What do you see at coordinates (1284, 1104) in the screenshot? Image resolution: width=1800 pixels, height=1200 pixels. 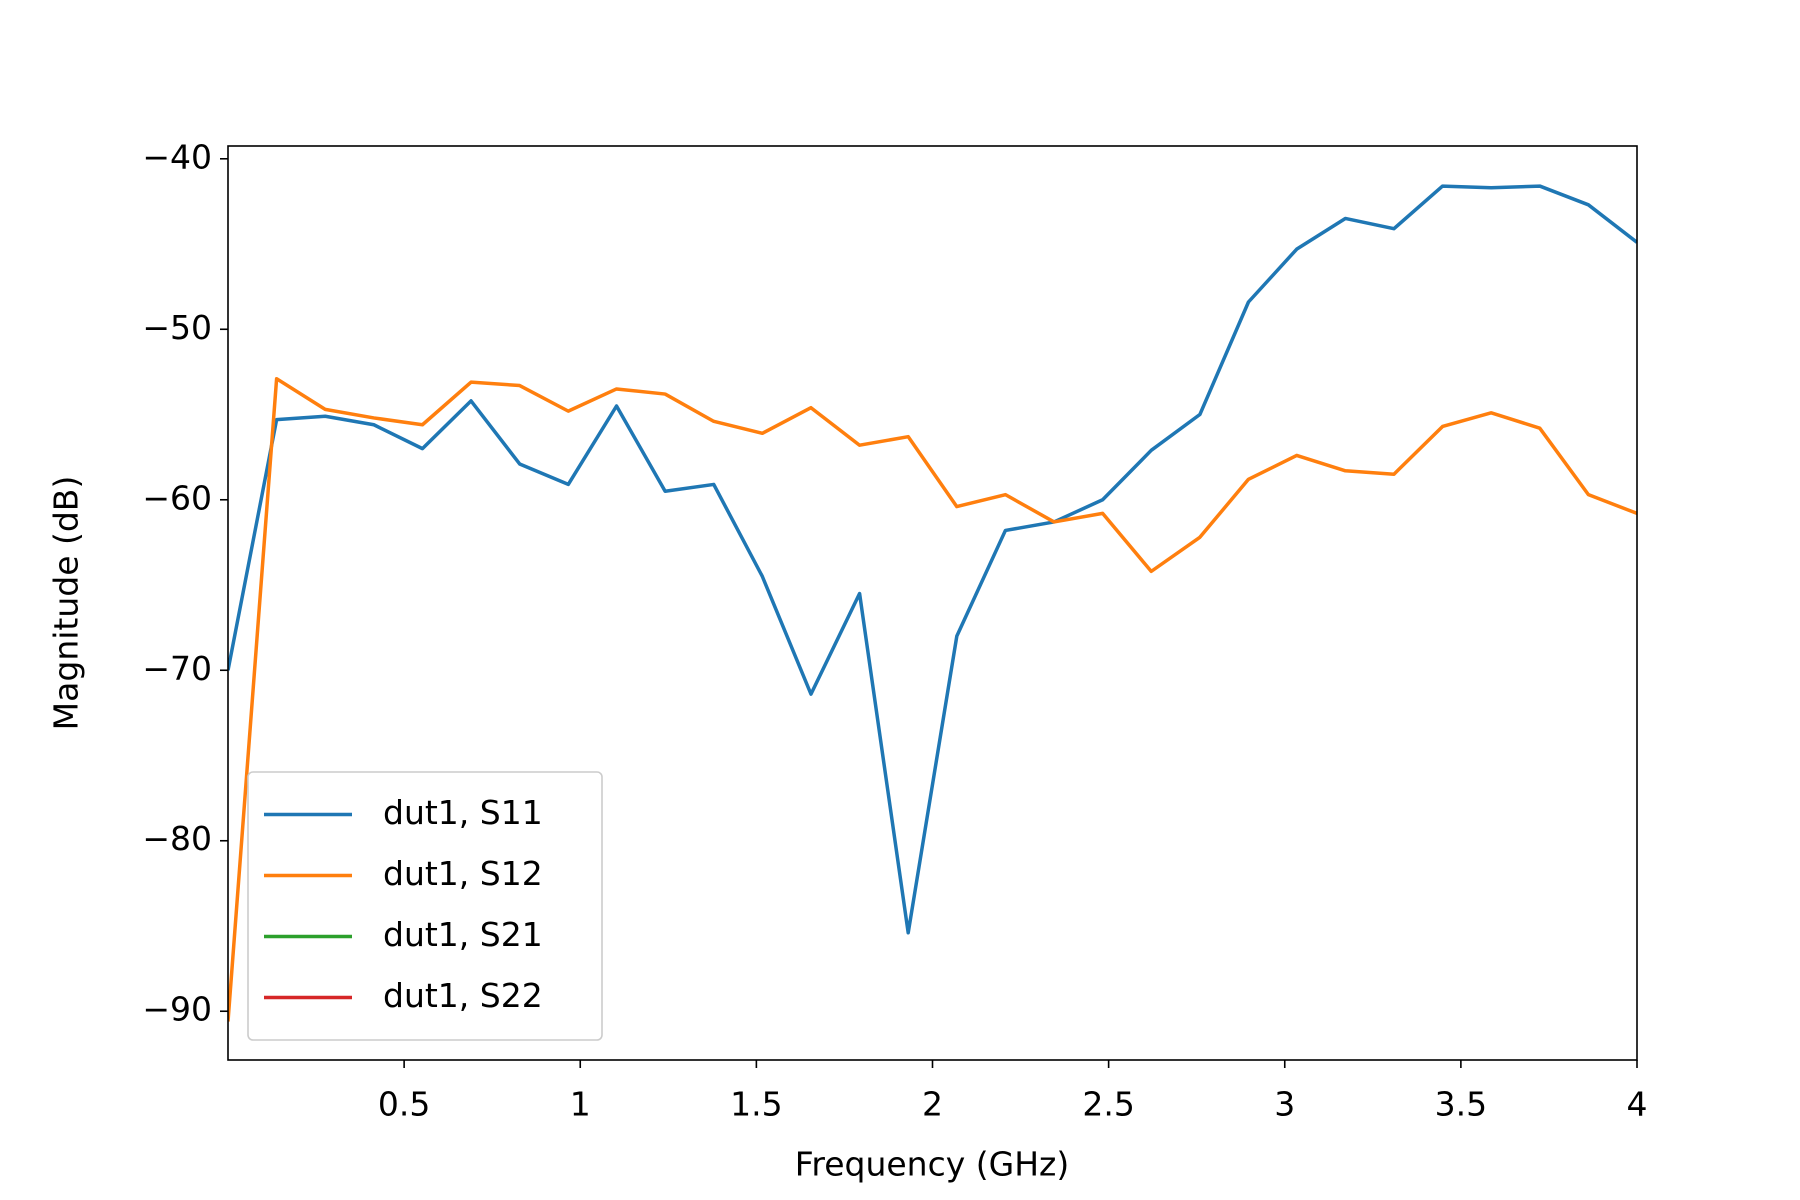 I see `x-tick-label: 3` at bounding box center [1284, 1104].